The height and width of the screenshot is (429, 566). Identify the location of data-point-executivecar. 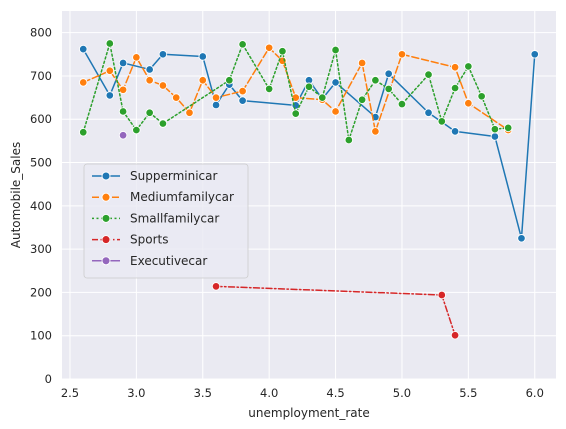
(123, 135).